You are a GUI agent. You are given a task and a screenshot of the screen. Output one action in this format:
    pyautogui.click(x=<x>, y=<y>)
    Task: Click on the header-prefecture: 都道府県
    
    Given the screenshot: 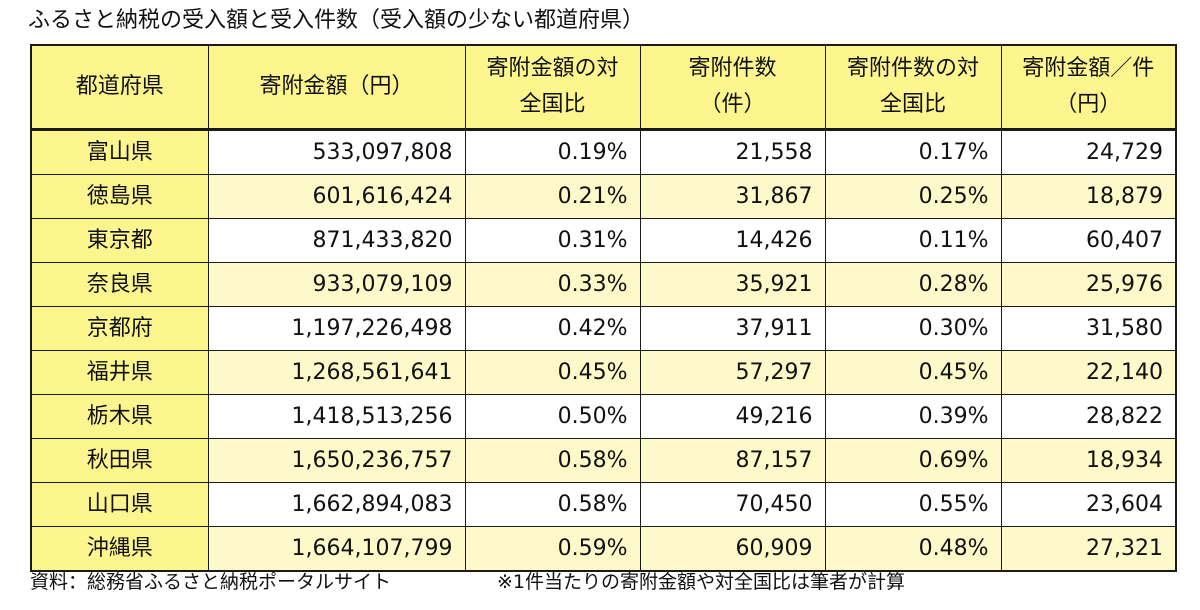 What is the action you would take?
    pyautogui.click(x=119, y=87)
    